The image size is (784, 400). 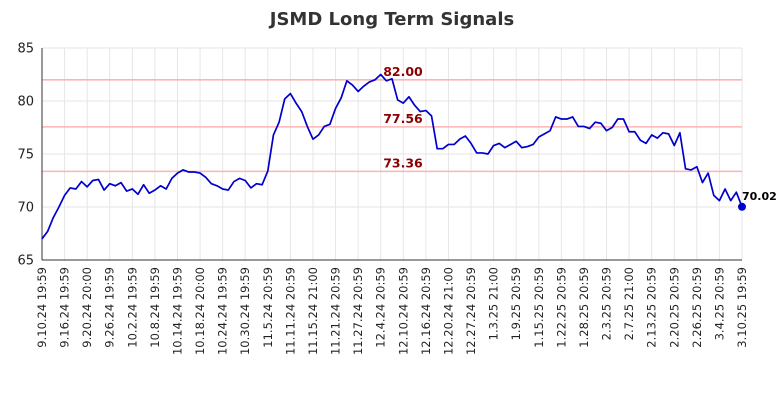 What do you see at coordinates (381, 307) in the screenshot?
I see `x-tick-label: 12.4.24 20:59` at bounding box center [381, 307].